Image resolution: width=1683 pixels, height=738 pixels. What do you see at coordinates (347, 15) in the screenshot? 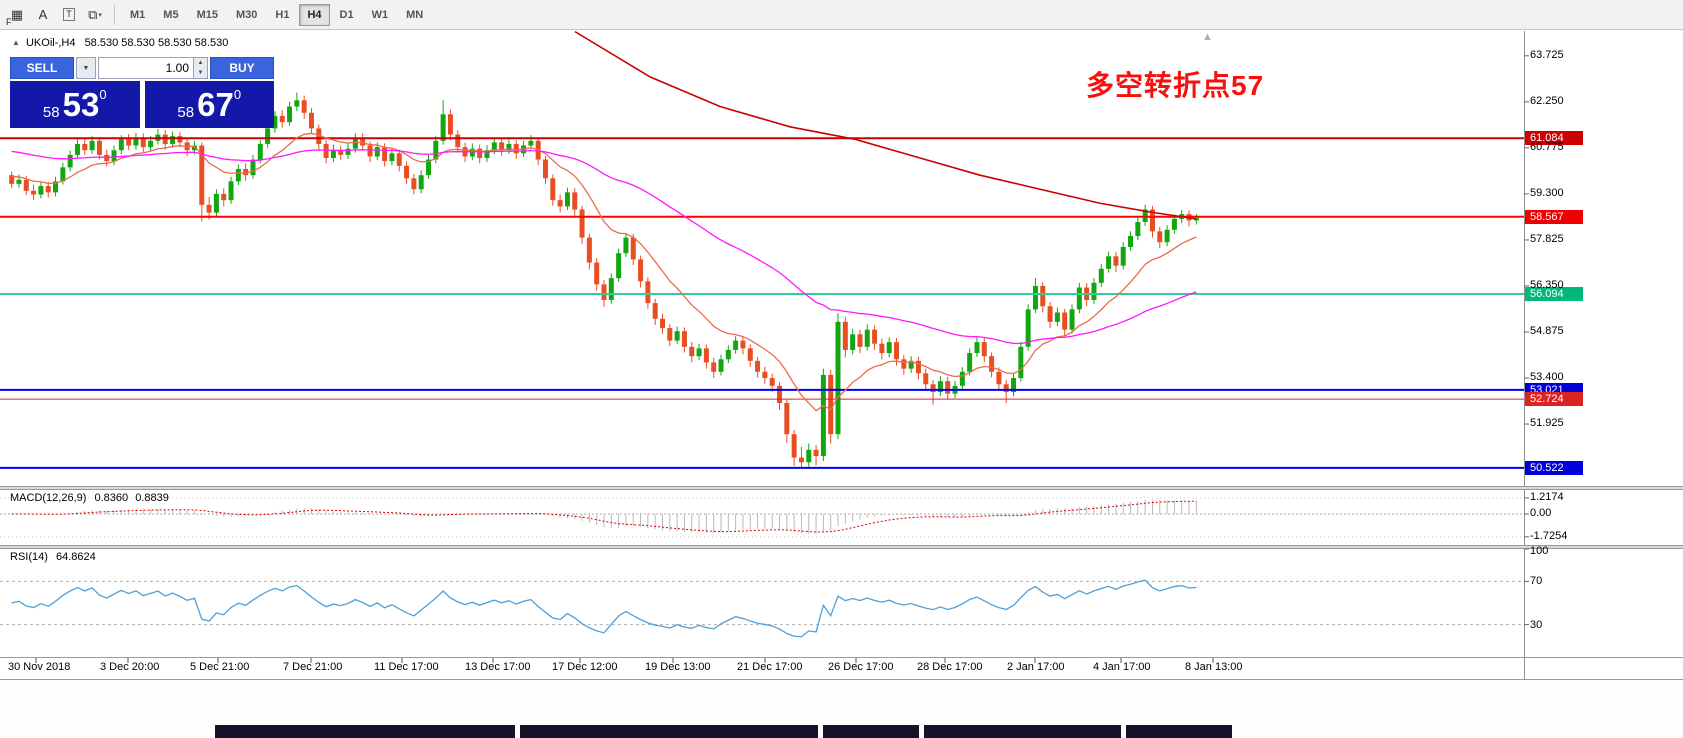
I see `timeframe-button-D1: D1` at bounding box center [347, 15].